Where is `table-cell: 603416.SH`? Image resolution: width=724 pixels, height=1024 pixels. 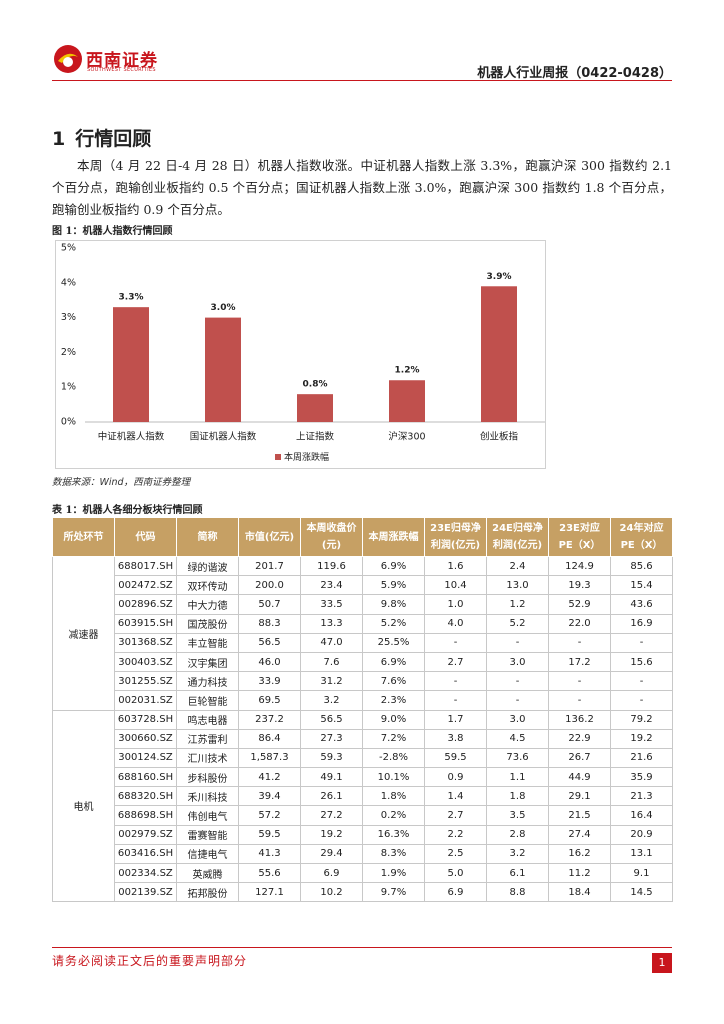
table-cell: 603416.SH is located at coordinates (145, 854).